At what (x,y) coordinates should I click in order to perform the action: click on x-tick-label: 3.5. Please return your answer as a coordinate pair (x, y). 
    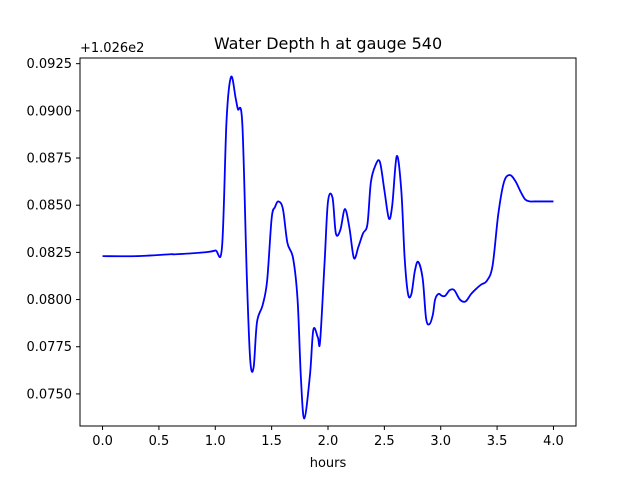
    Looking at the image, I should click on (497, 441).